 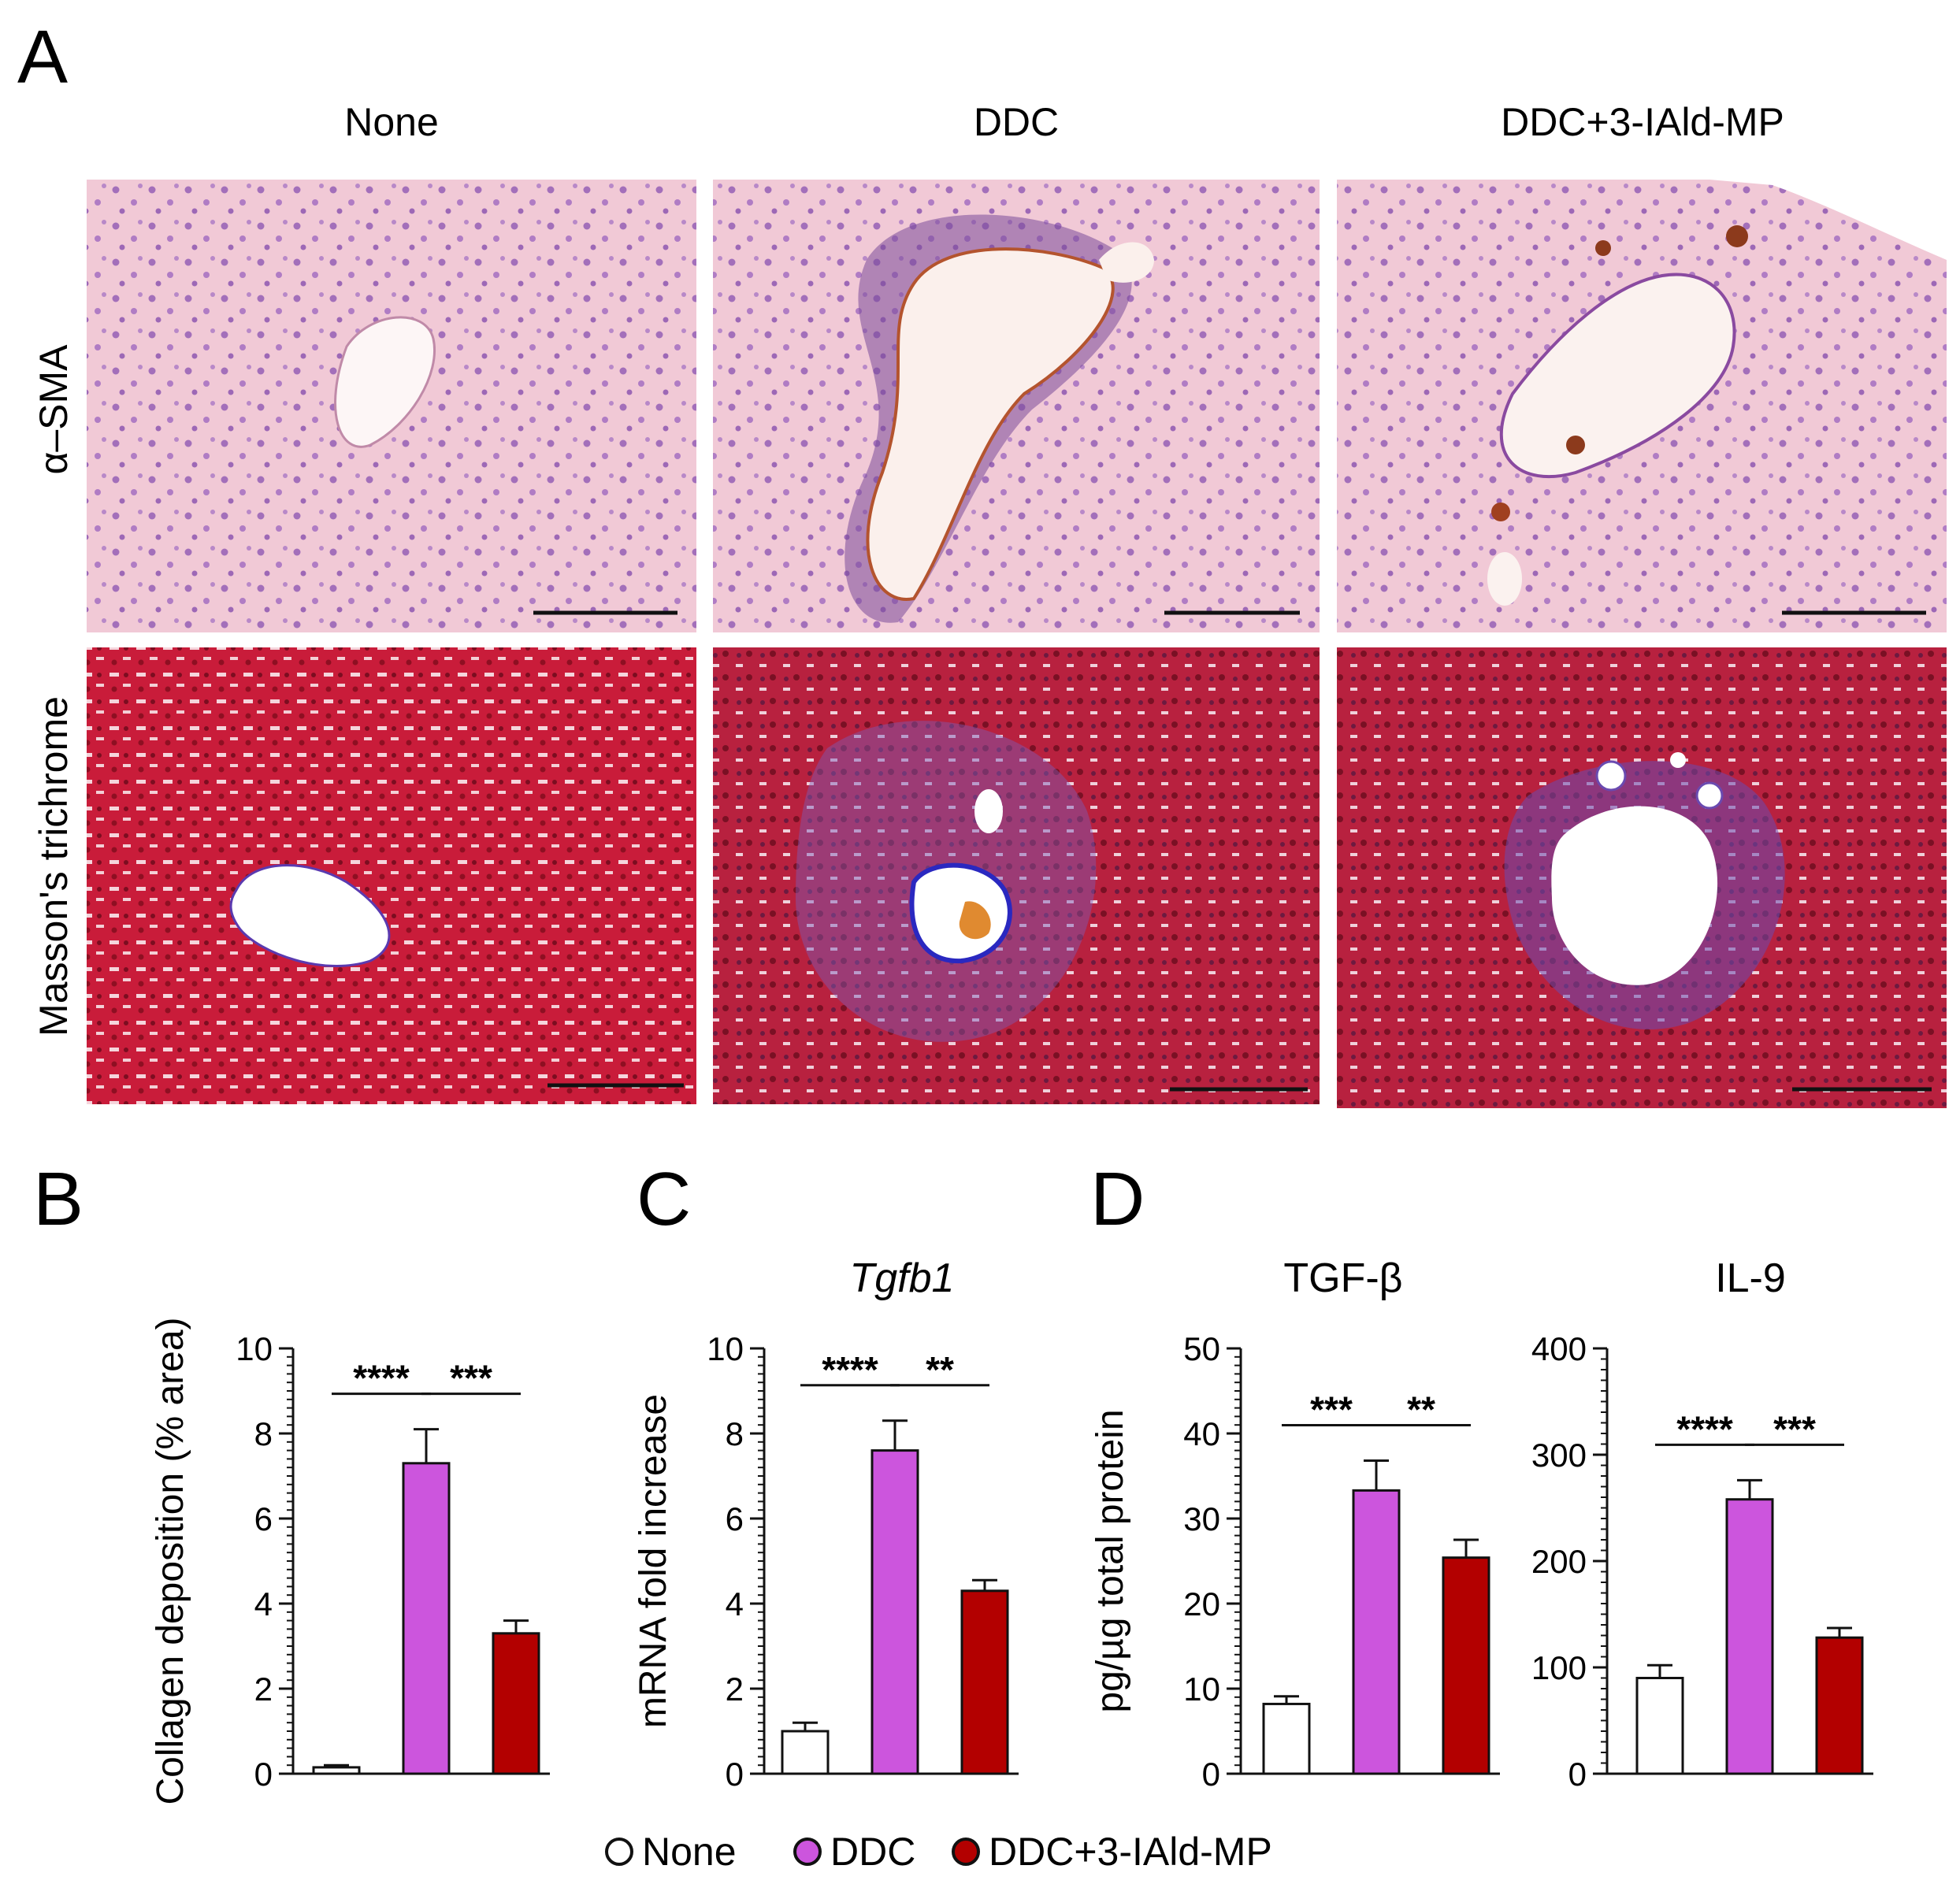 What do you see at coordinates (940, 1370) in the screenshot?
I see `chart-1-sig-label-1: **` at bounding box center [940, 1370].